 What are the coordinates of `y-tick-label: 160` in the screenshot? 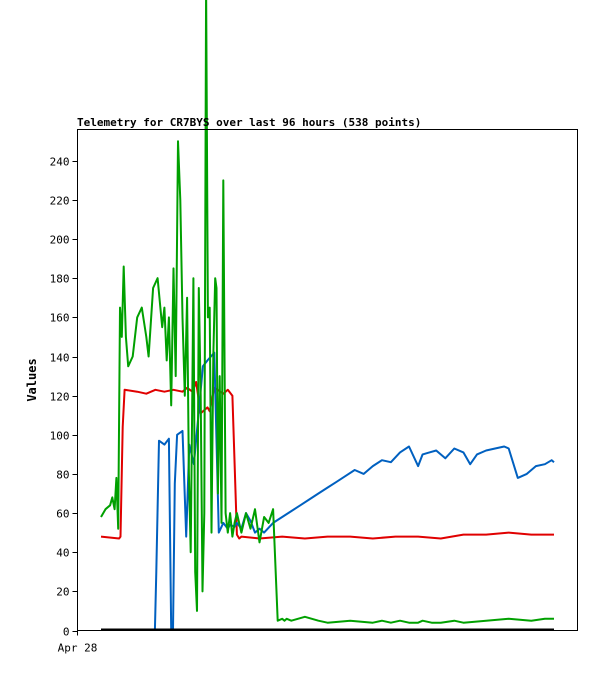 It's located at (60, 318).